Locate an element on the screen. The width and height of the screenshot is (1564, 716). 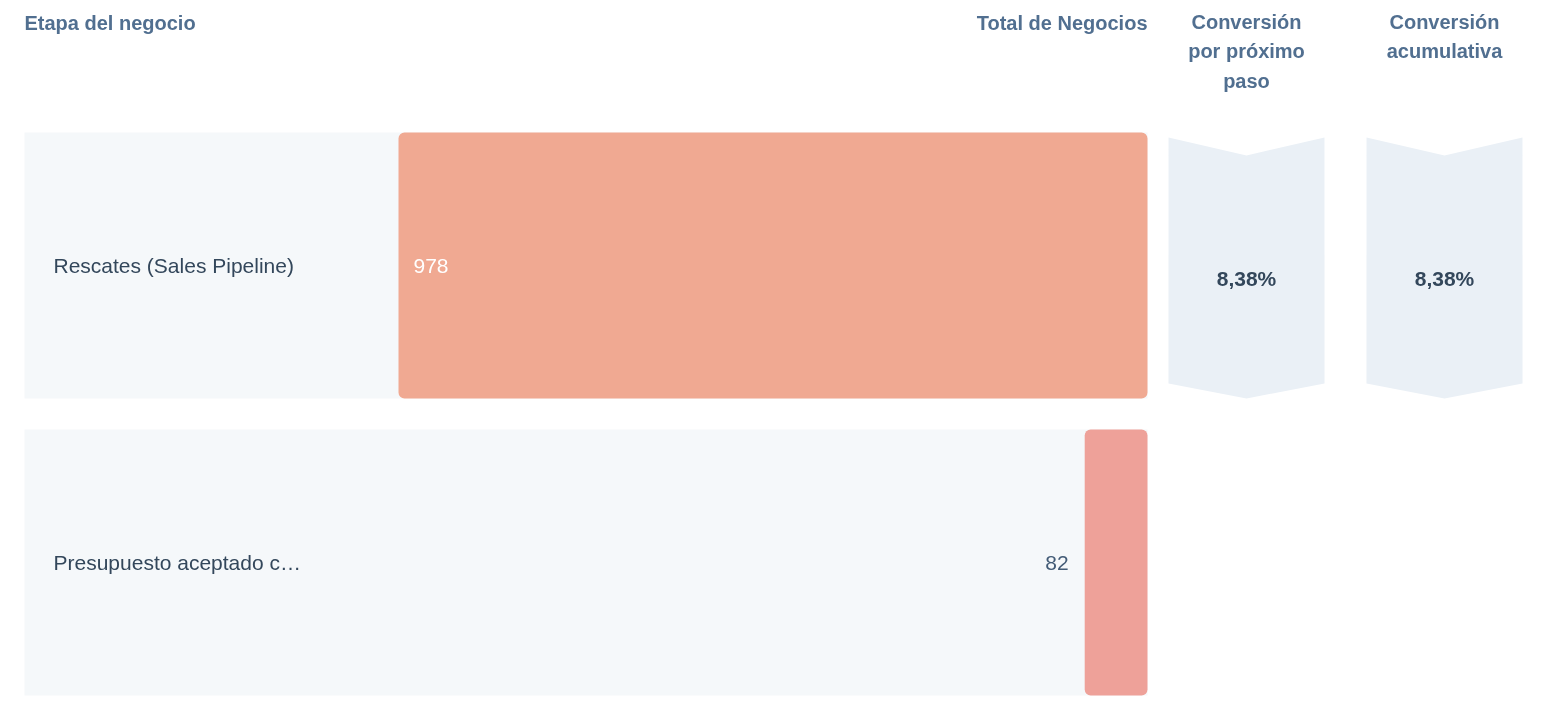
y-axis-title: Etapa del negocio is located at coordinates (110, 22).